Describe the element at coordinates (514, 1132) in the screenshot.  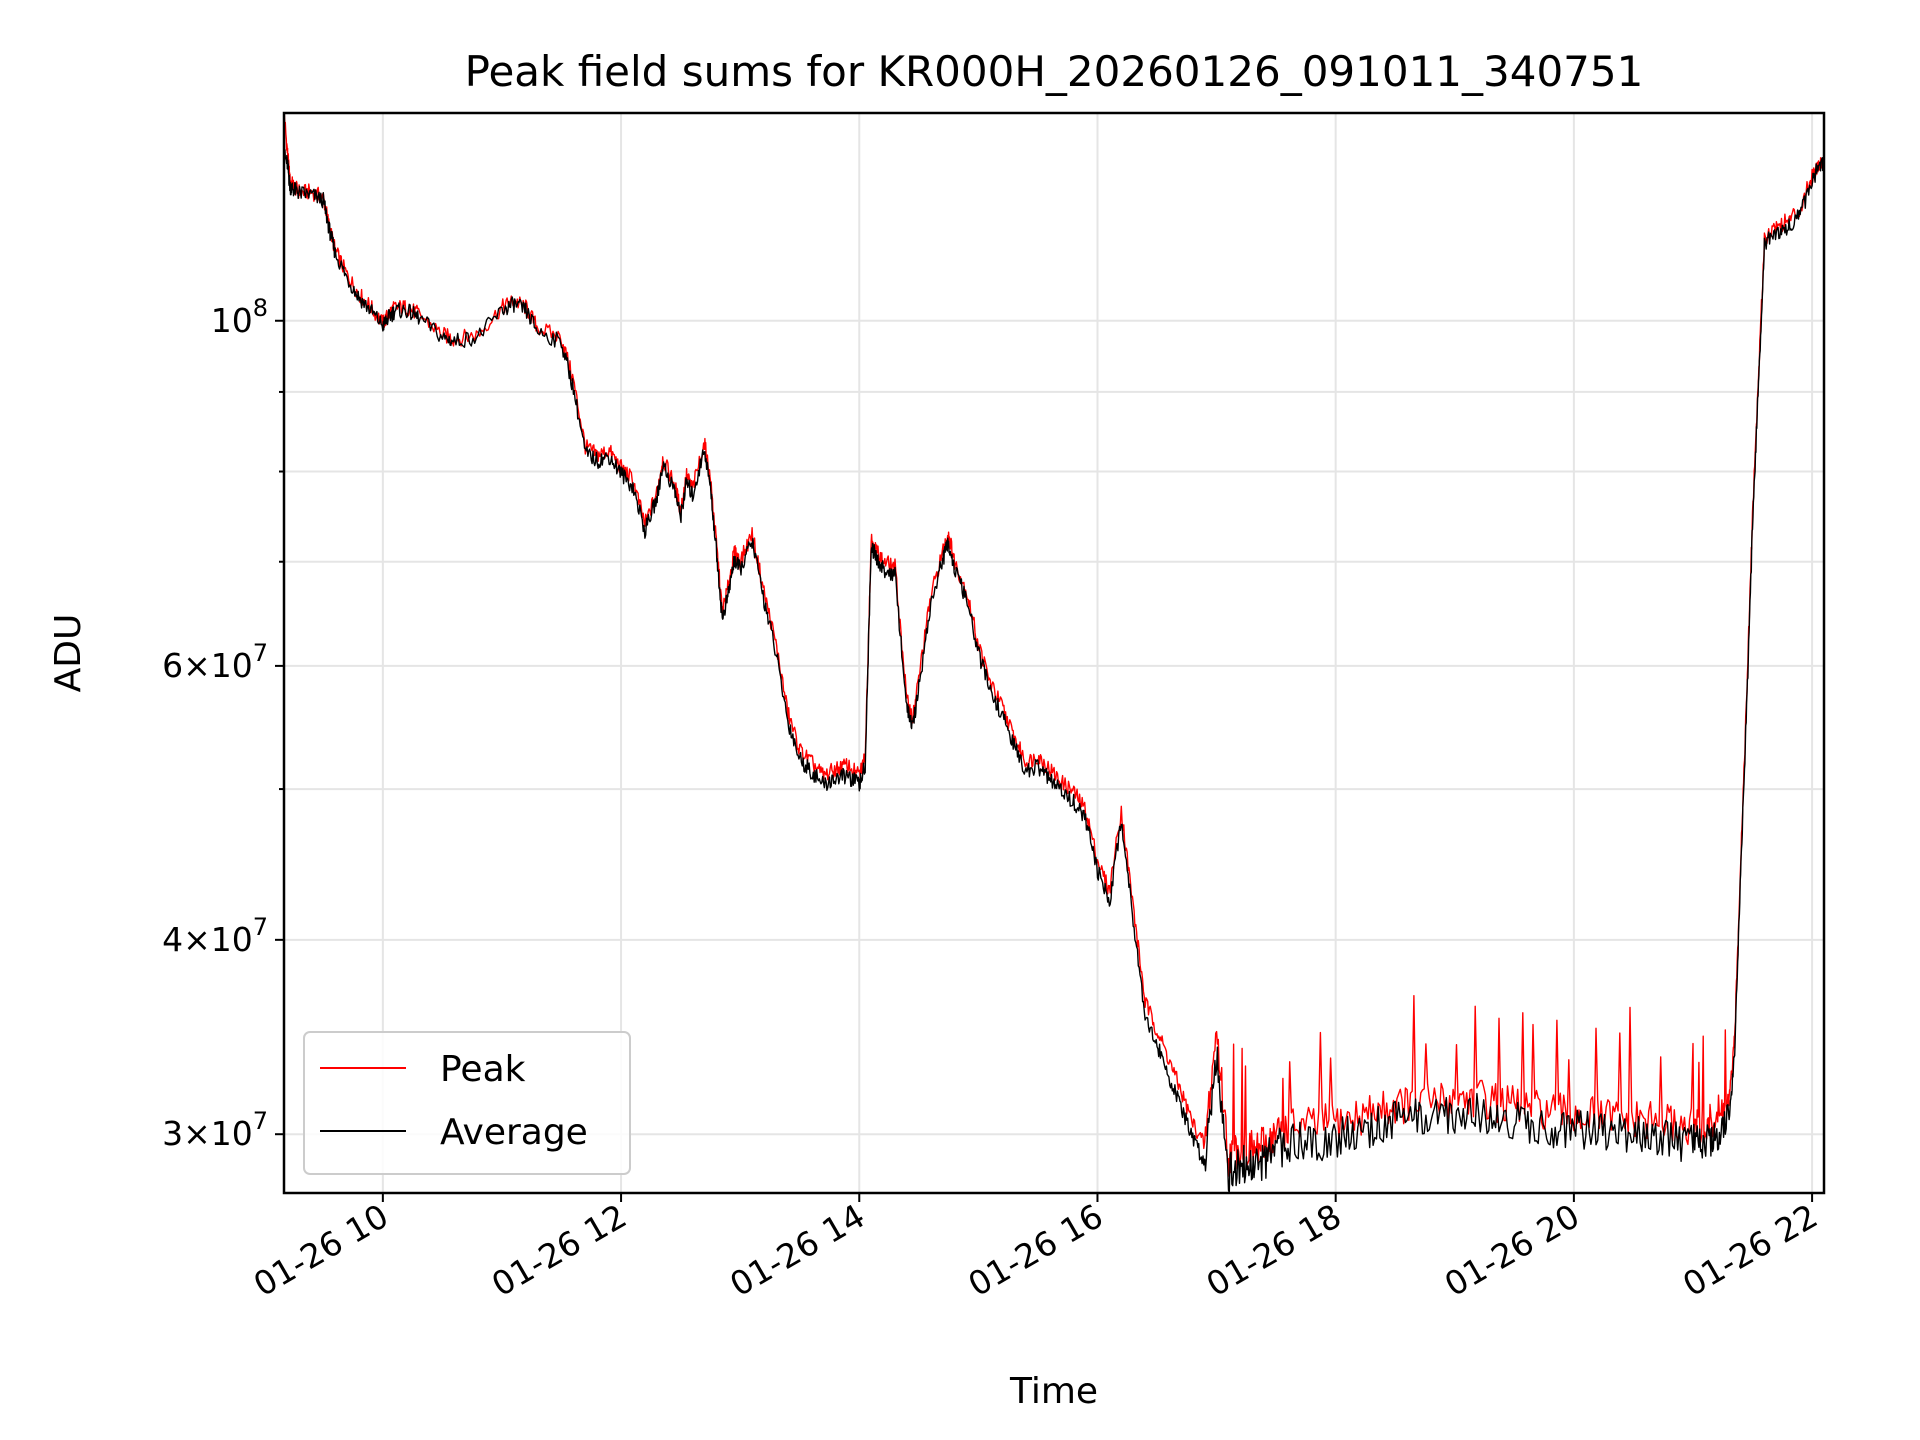
I see `legend-label-average: Average` at that location.